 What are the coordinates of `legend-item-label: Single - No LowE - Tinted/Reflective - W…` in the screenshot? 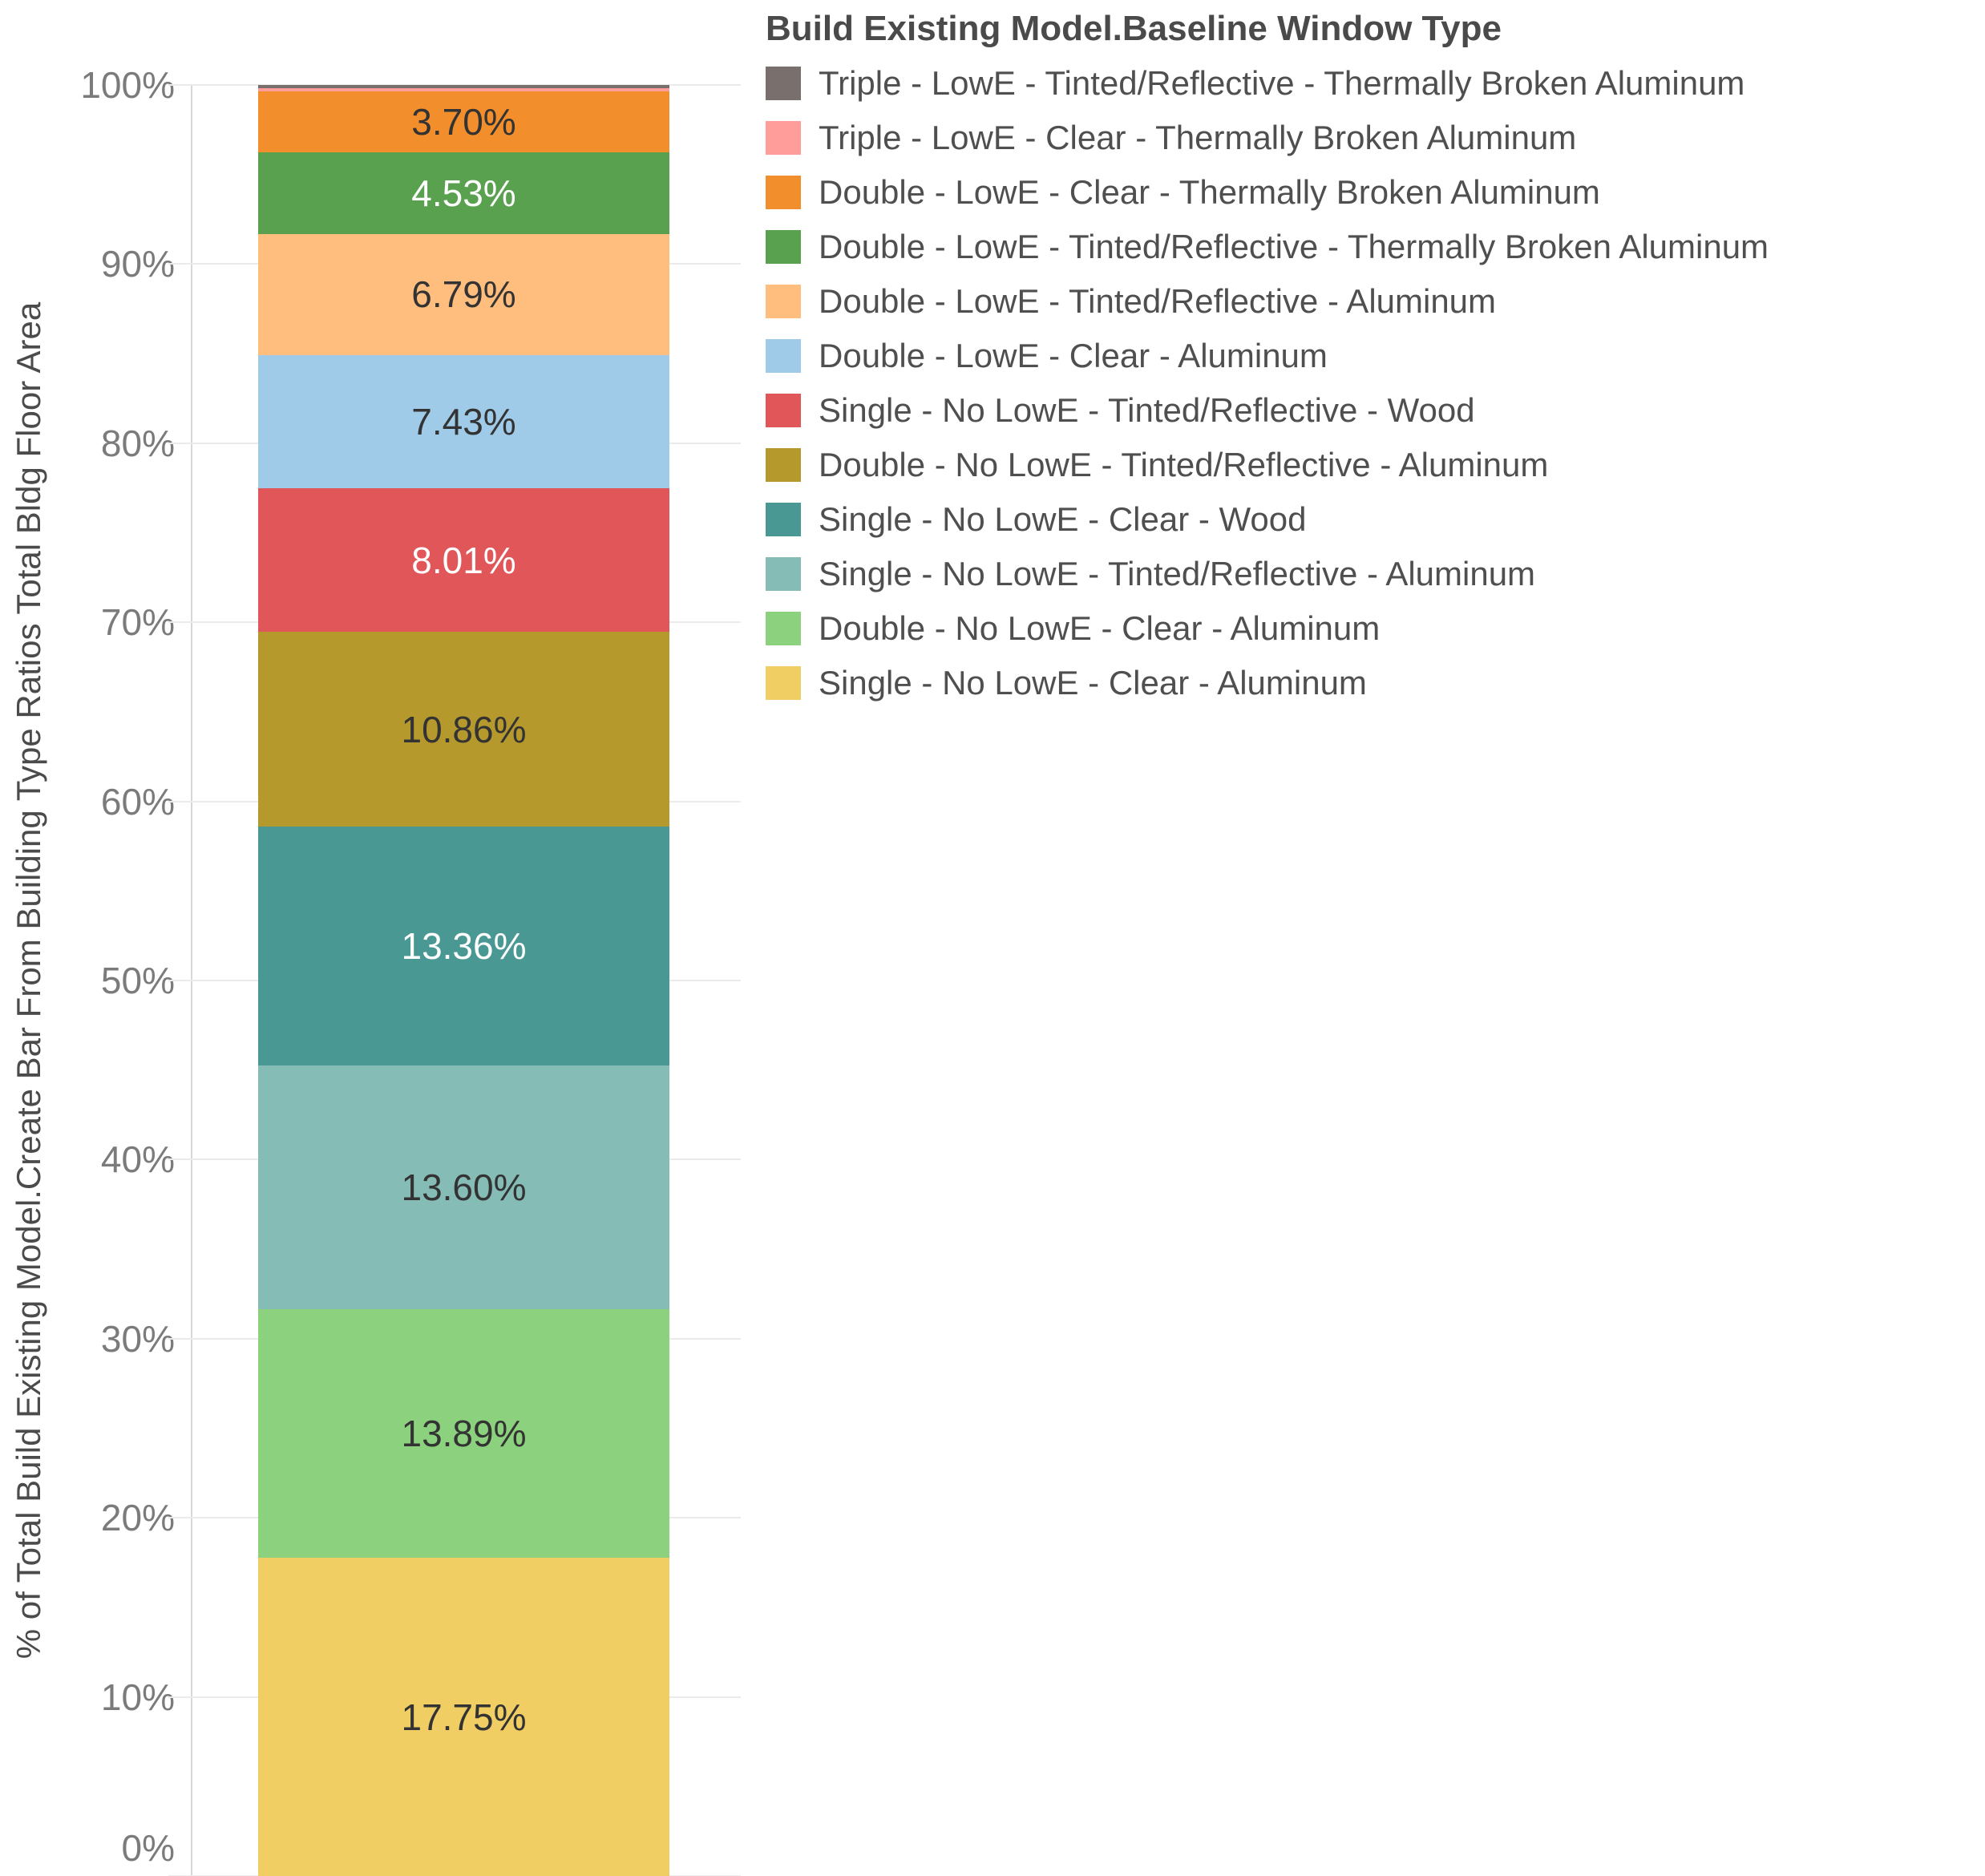 It's located at (1147, 410).